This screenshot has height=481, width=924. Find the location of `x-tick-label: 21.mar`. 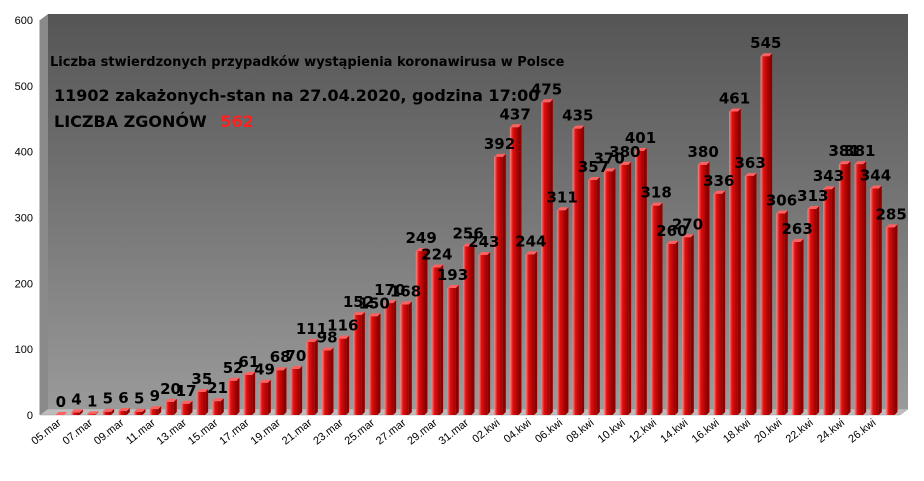

x-tick-label: 21.mar is located at coordinates (297, 432).